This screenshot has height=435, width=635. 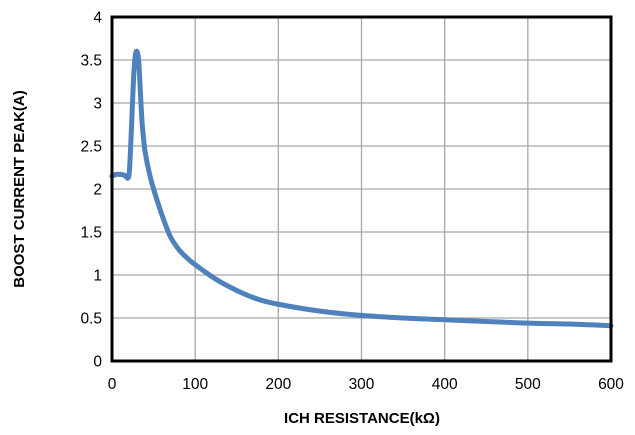 I want to click on y-tick-label: 0, so click(x=97, y=362).